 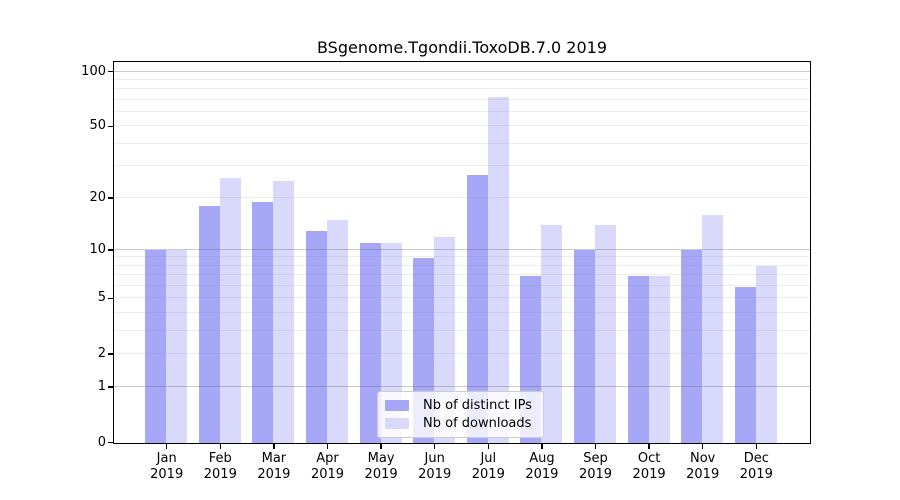 I want to click on x-tick-label-jan: Jan 2019, so click(x=167, y=466).